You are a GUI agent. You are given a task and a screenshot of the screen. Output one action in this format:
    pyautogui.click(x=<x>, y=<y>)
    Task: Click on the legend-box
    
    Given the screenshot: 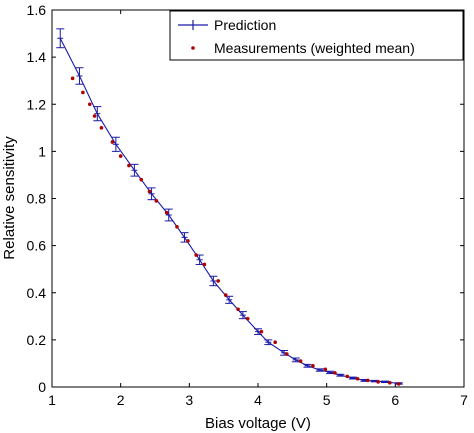 What is the action you would take?
    pyautogui.click(x=316, y=35)
    